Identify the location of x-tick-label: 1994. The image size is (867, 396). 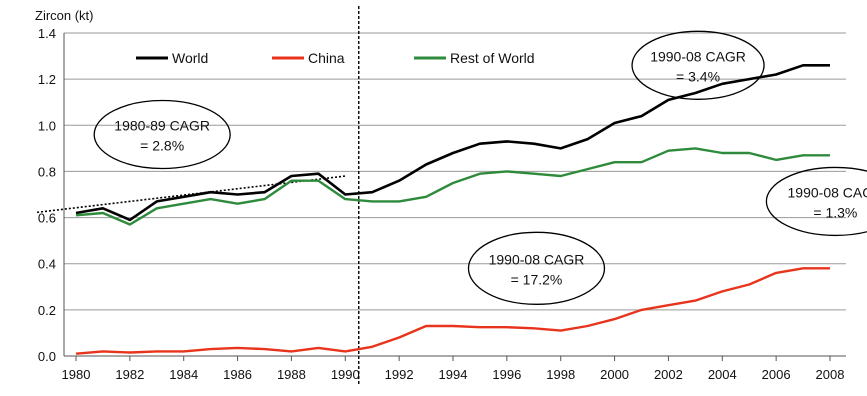
(453, 374).